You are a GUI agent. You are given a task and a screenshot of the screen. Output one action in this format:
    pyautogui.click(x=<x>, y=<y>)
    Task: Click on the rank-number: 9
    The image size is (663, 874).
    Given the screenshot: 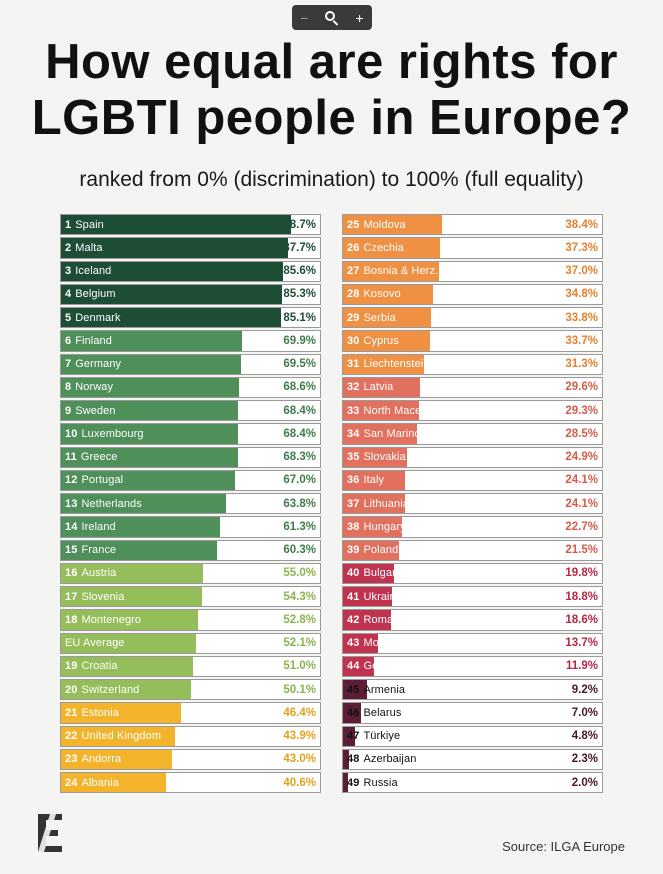 What is the action you would take?
    pyautogui.click(x=68, y=410)
    